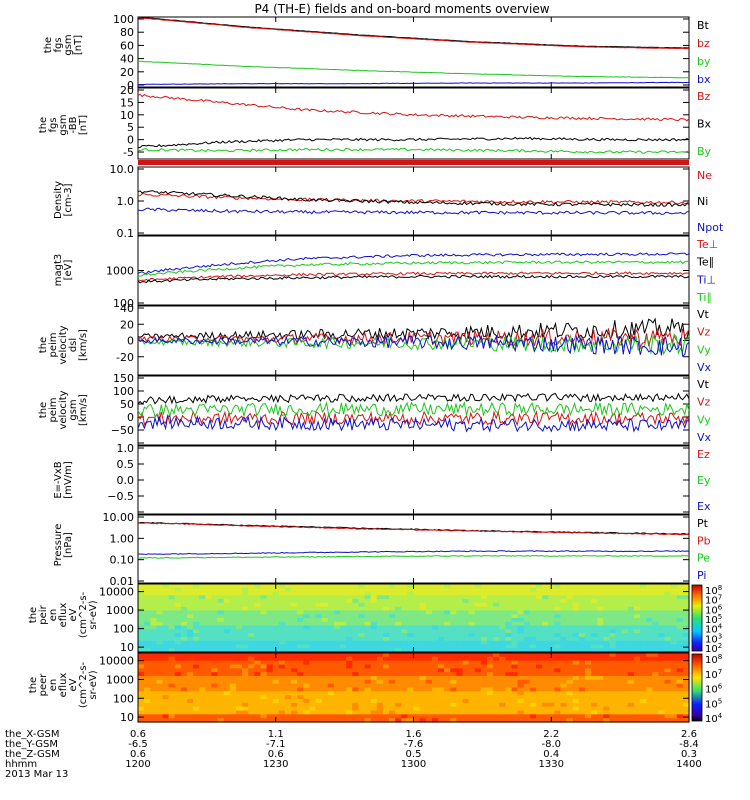  I want to click on y-axis-label: [nT], so click(78, 45).